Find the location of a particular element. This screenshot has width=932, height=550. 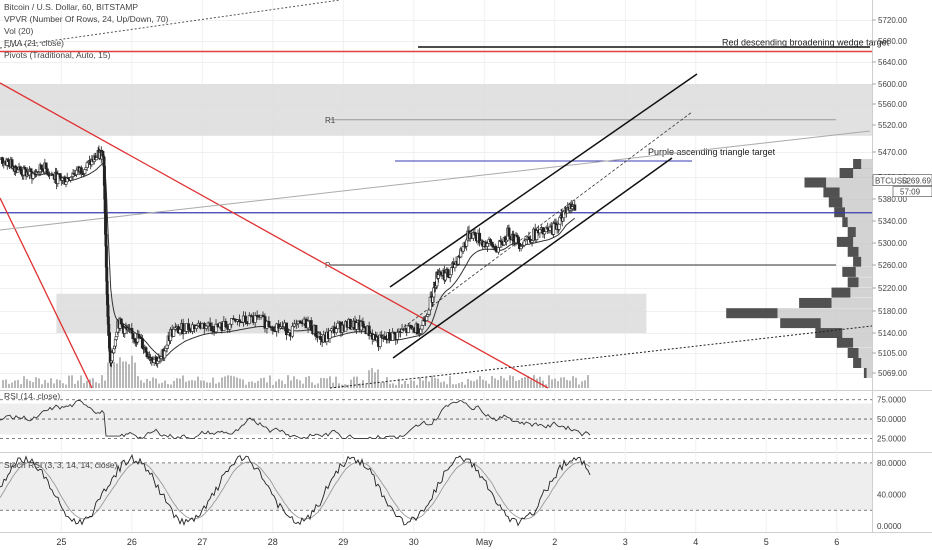

time-axis-label: 3 is located at coordinates (625, 542).